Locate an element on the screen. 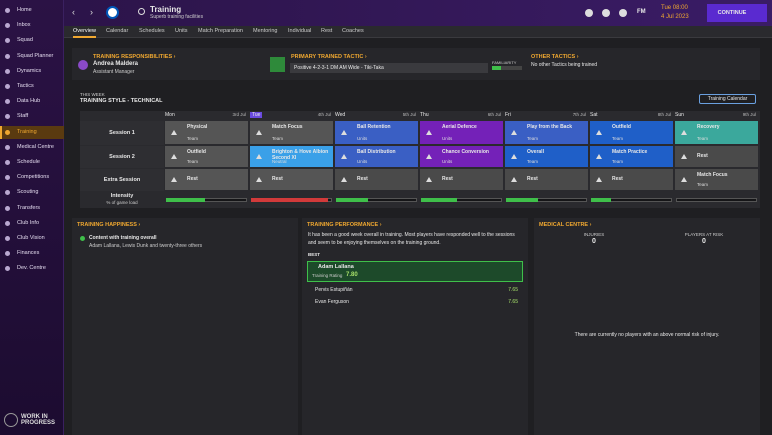 The width and height of the screenshot is (772, 435). footer: WORK IN PROGRESS is located at coordinates (38, 420).